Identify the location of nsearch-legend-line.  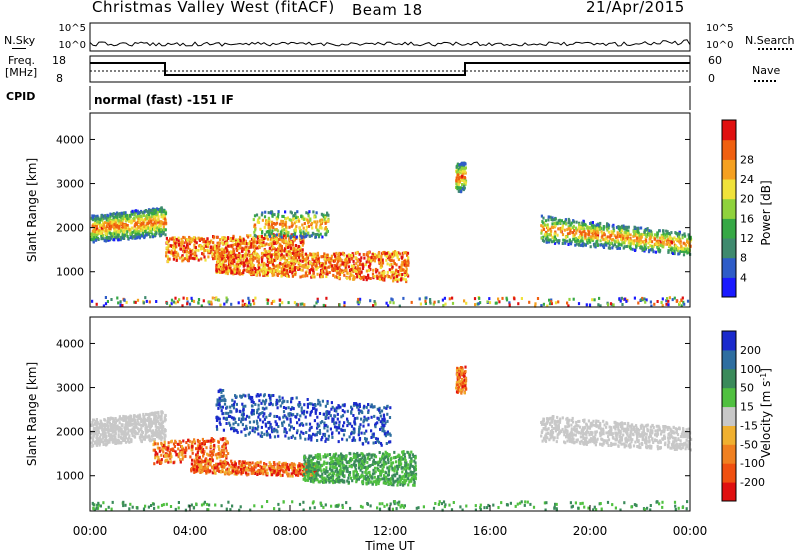
(775, 49).